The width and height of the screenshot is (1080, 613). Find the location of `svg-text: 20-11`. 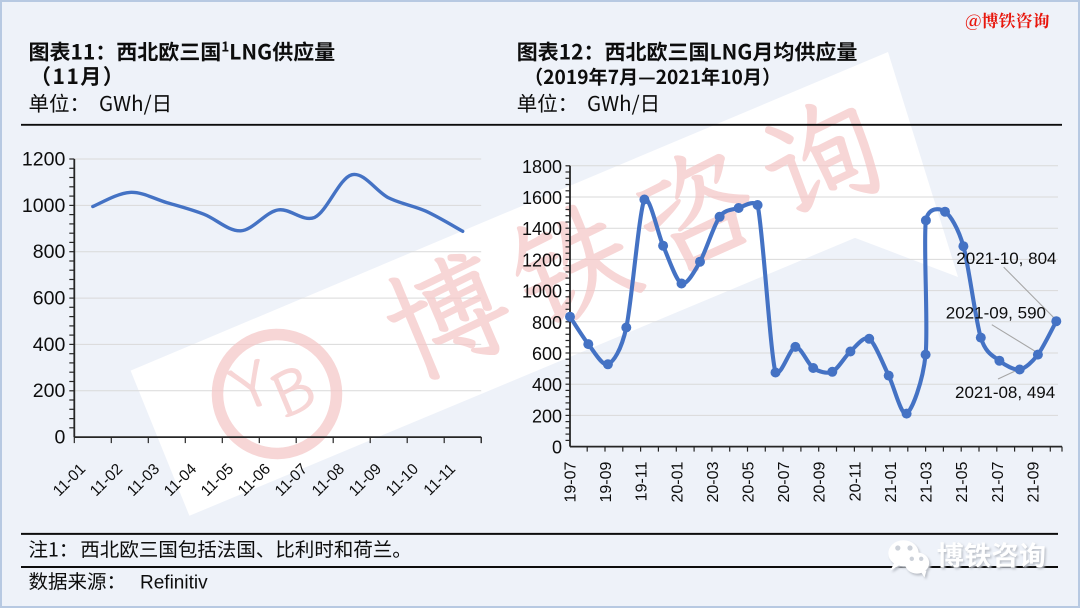

svg-text: 20-11 is located at coordinates (855, 481).